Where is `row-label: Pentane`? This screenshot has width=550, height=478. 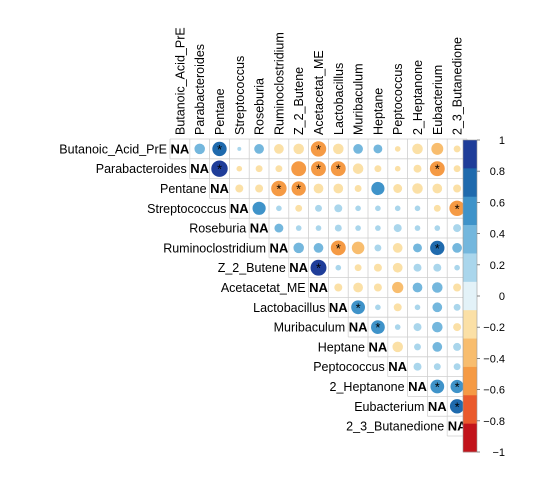 row-label: Pentane is located at coordinates (183, 189).